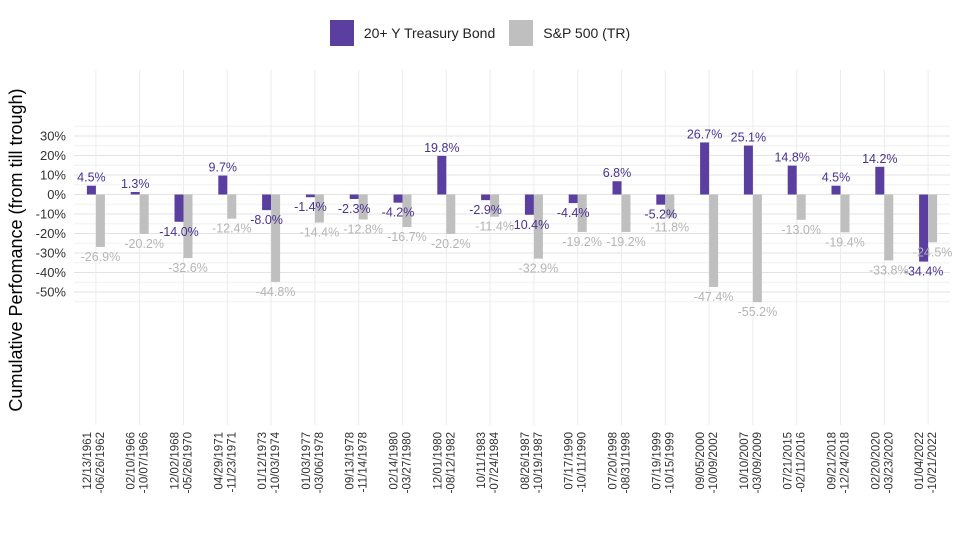 The height and width of the screenshot is (540, 960). Describe the element at coordinates (758, 312) in the screenshot. I see `data-label-sp500: -55.2%` at that location.